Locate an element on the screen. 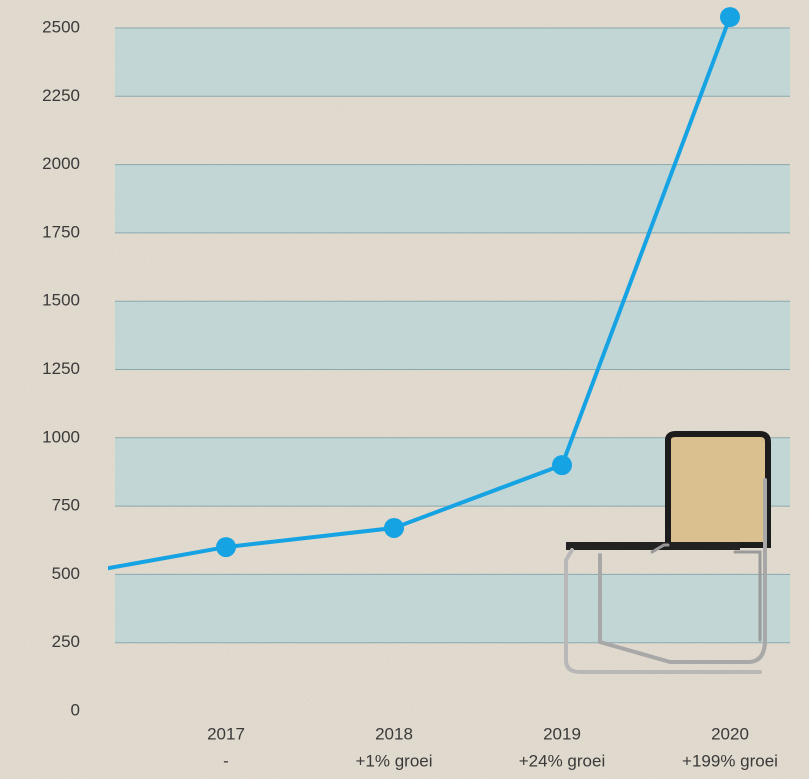 Image resolution: width=809 pixels, height=779 pixels. y-tick-label: 1250 is located at coordinates (61, 368).